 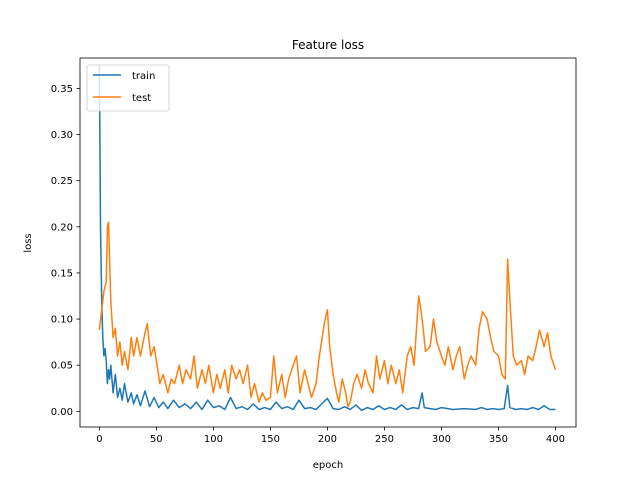 What do you see at coordinates (141, 98) in the screenshot?
I see `legend-label-test: test` at bounding box center [141, 98].